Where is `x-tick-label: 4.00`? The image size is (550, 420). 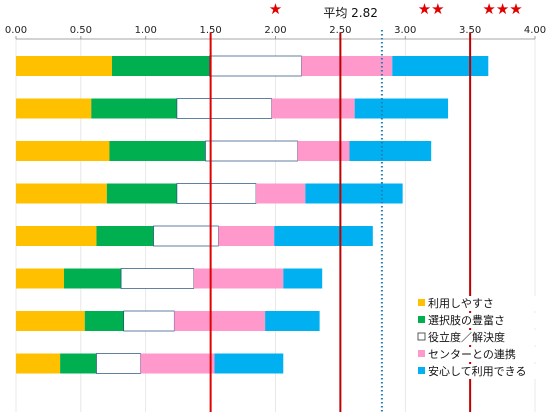
x-tick-label: 4.00 is located at coordinates (535, 30).